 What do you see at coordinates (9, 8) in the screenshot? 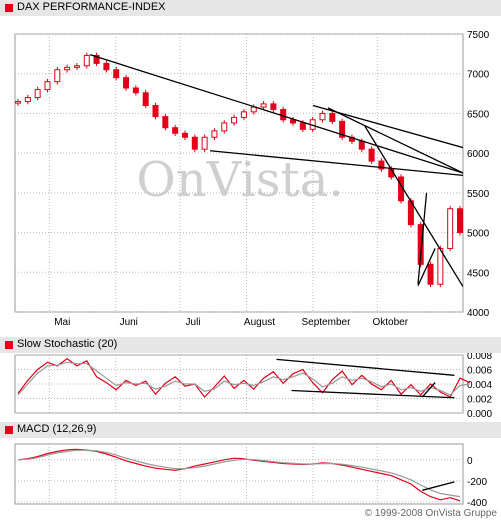
I see `price-legend-swatch` at bounding box center [9, 8].